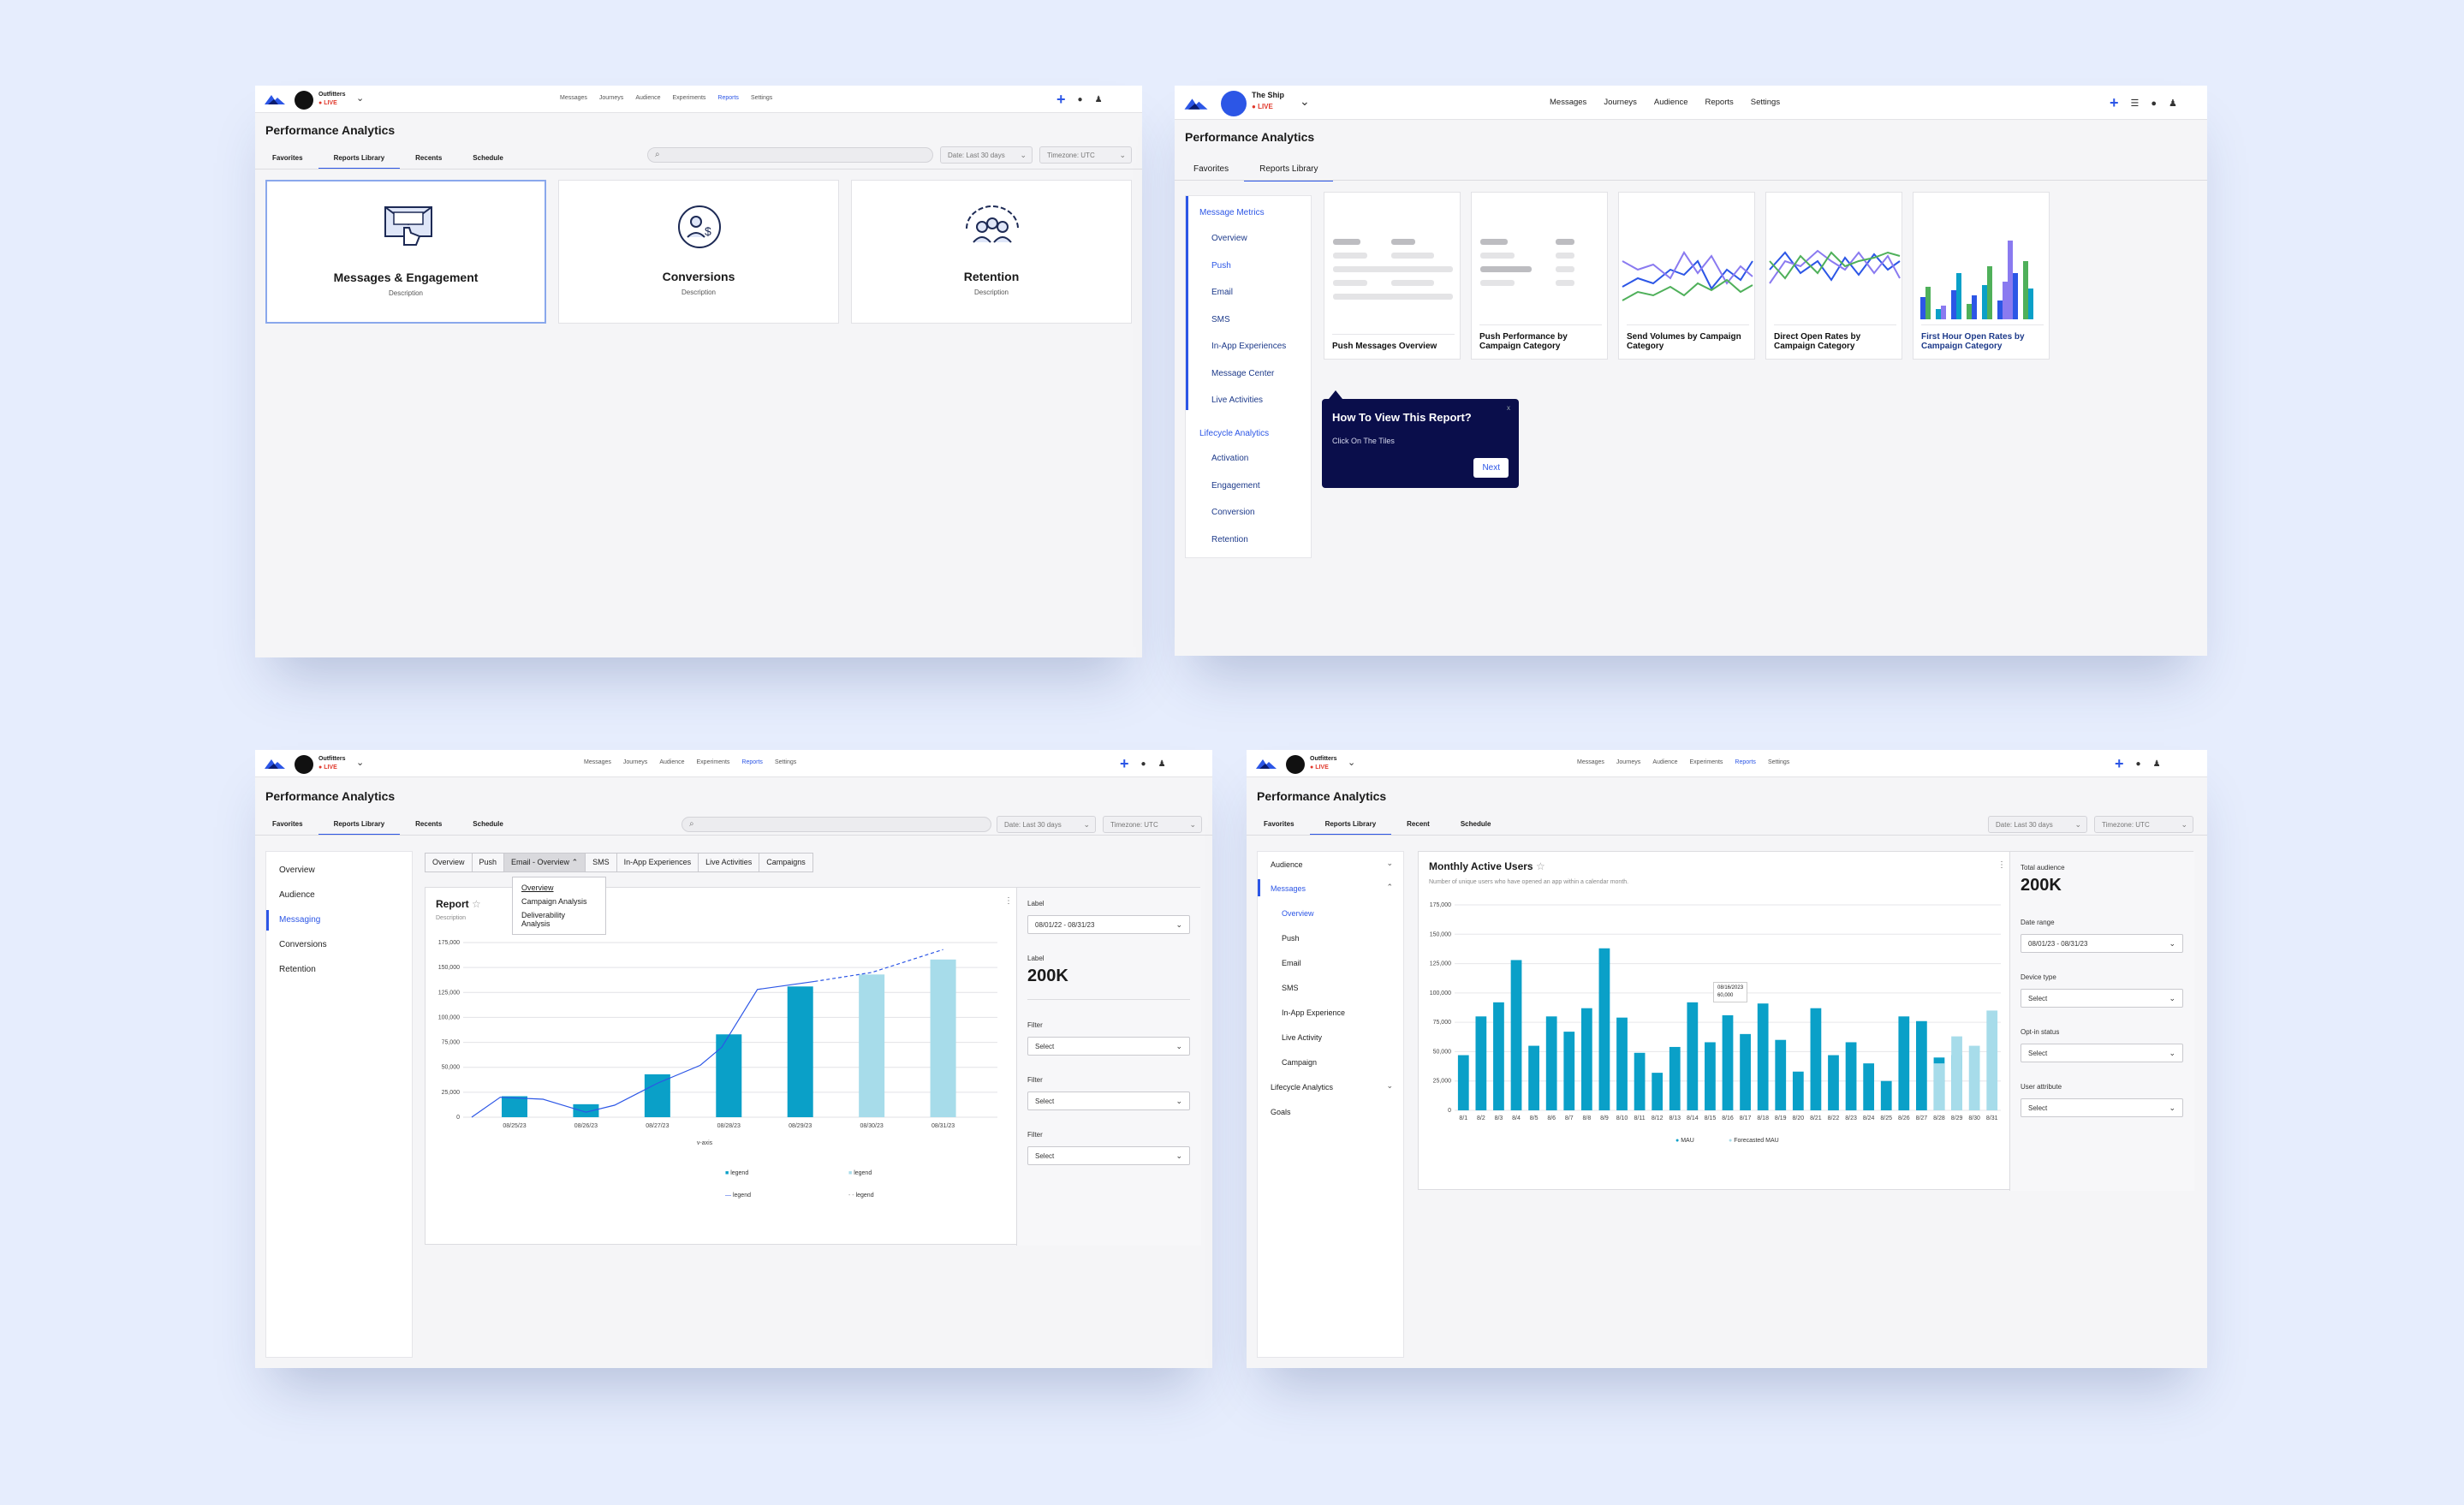 This screenshot has height=1505, width=2464. What do you see at coordinates (1290, 988) in the screenshot?
I see `sidebar-subitem-sms: SMS` at bounding box center [1290, 988].